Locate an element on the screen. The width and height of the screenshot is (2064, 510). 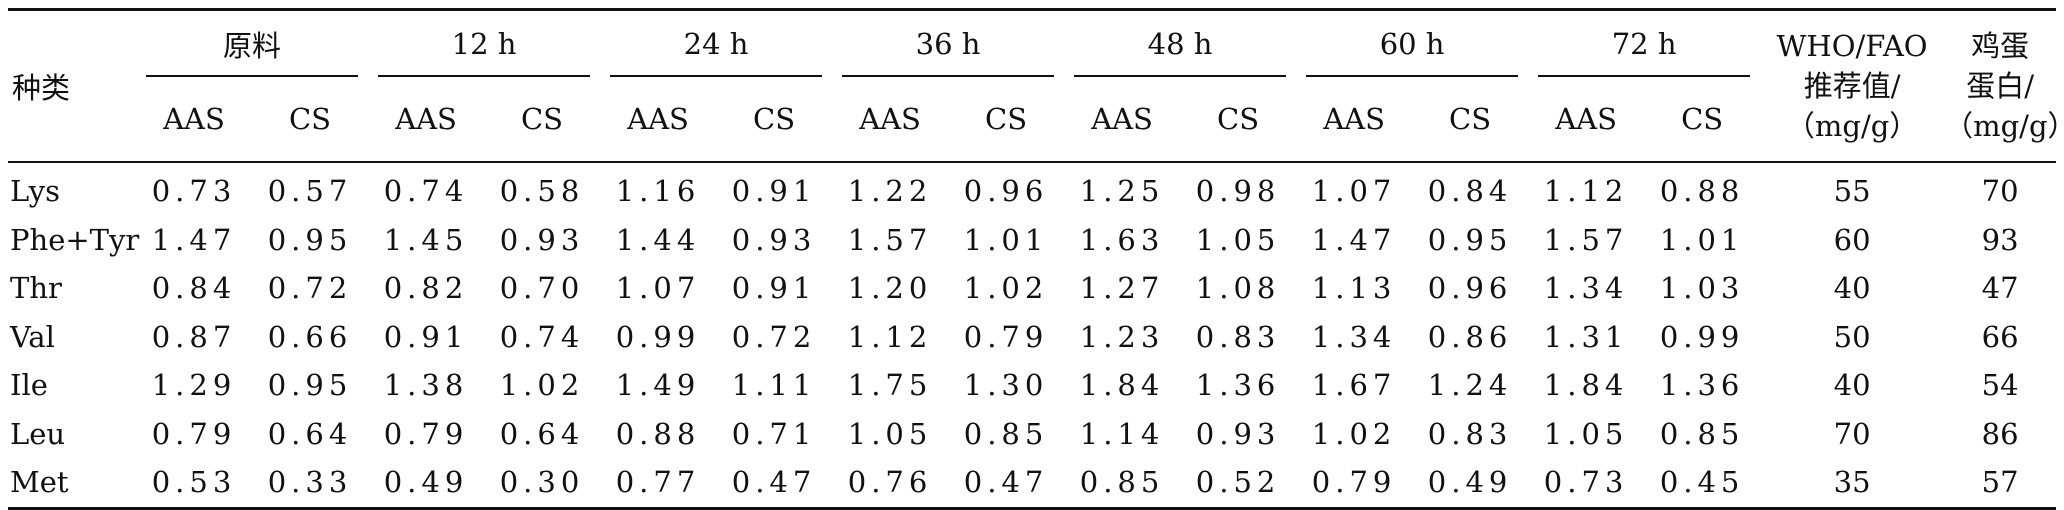
cs-cell: 1.03 is located at coordinates (1702, 288).